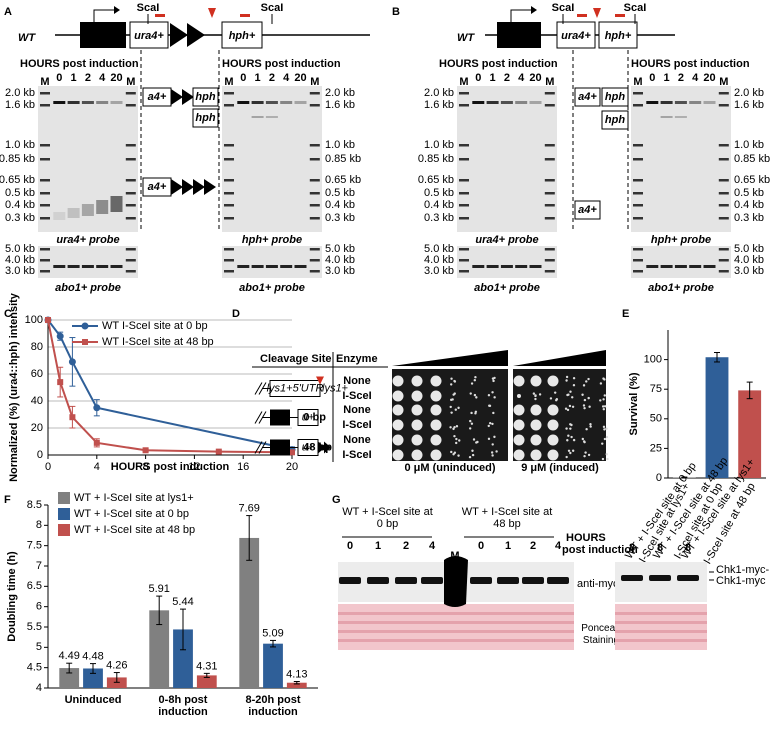 This screenshot has width=771, height=755. What do you see at coordinates (205, 97) in the screenshot?
I see `fragment-box` at bounding box center [205, 97].